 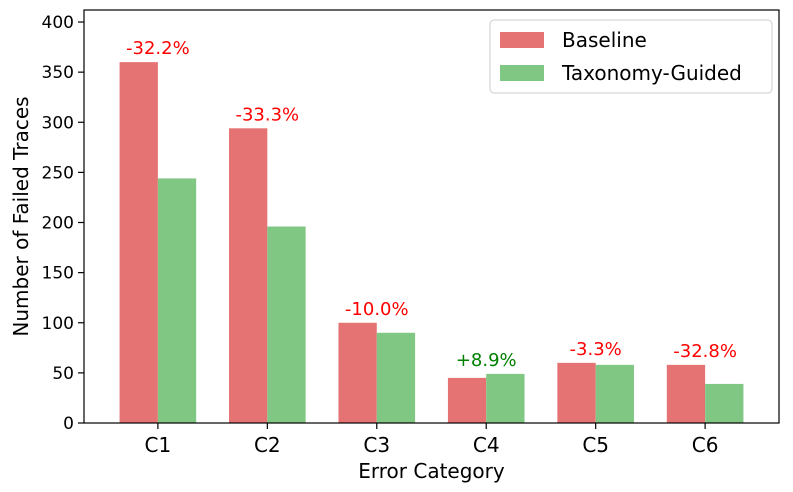 I want to click on legend: Baseline Taxonomy-Guided, so click(x=631, y=56).